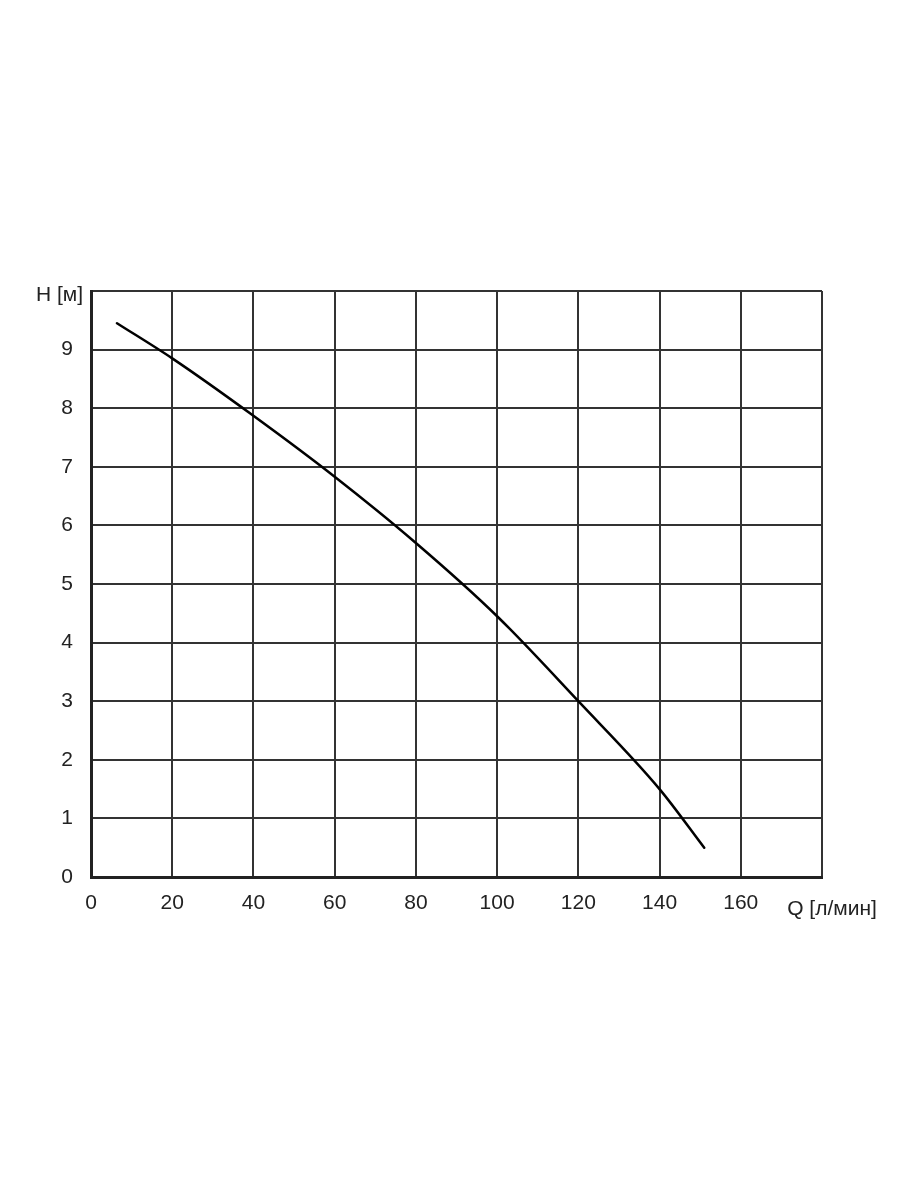  I want to click on x-tick-label: 120, so click(578, 902).